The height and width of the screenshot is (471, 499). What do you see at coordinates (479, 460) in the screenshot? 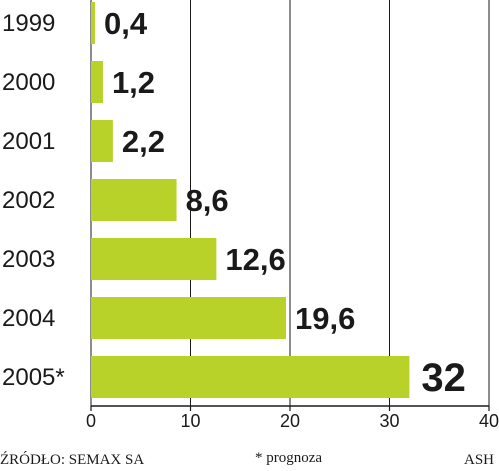
I see `credit-label: ASH` at bounding box center [479, 460].